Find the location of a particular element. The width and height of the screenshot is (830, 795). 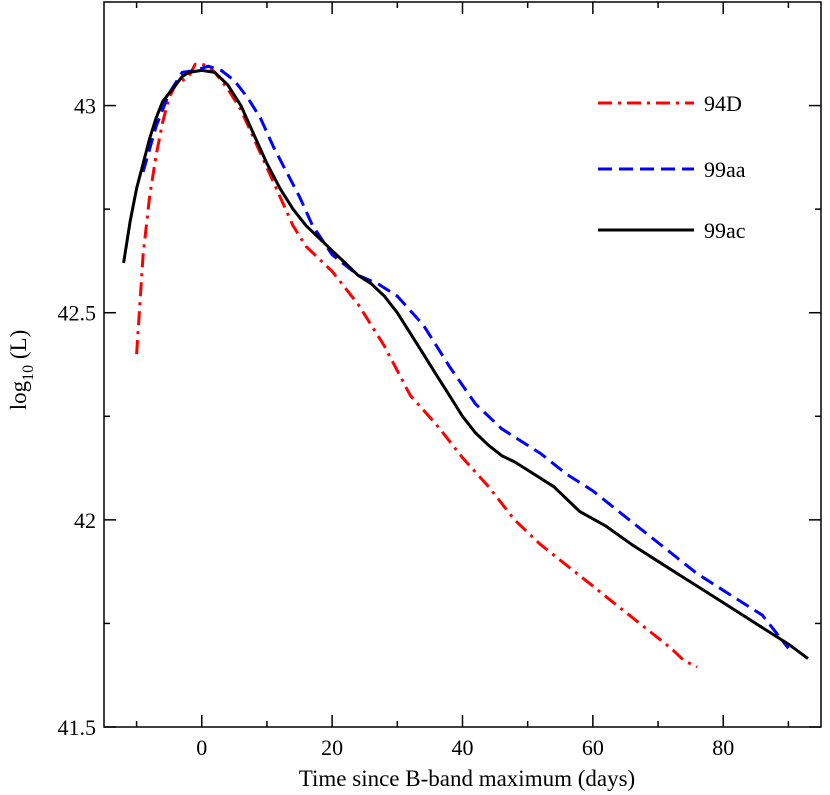

legend: 94D 99aa 99ac is located at coordinates (672, 167).